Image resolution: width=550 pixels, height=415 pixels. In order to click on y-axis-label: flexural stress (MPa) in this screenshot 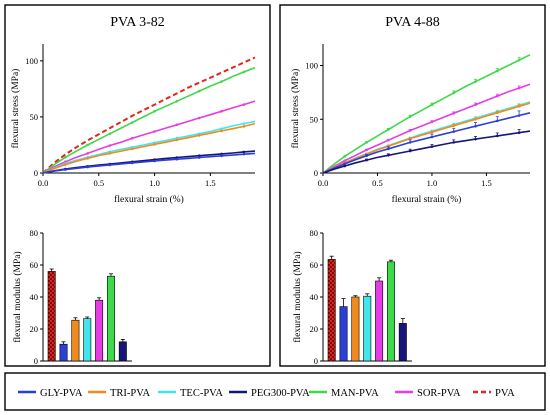, I will do `click(15, 109)`.